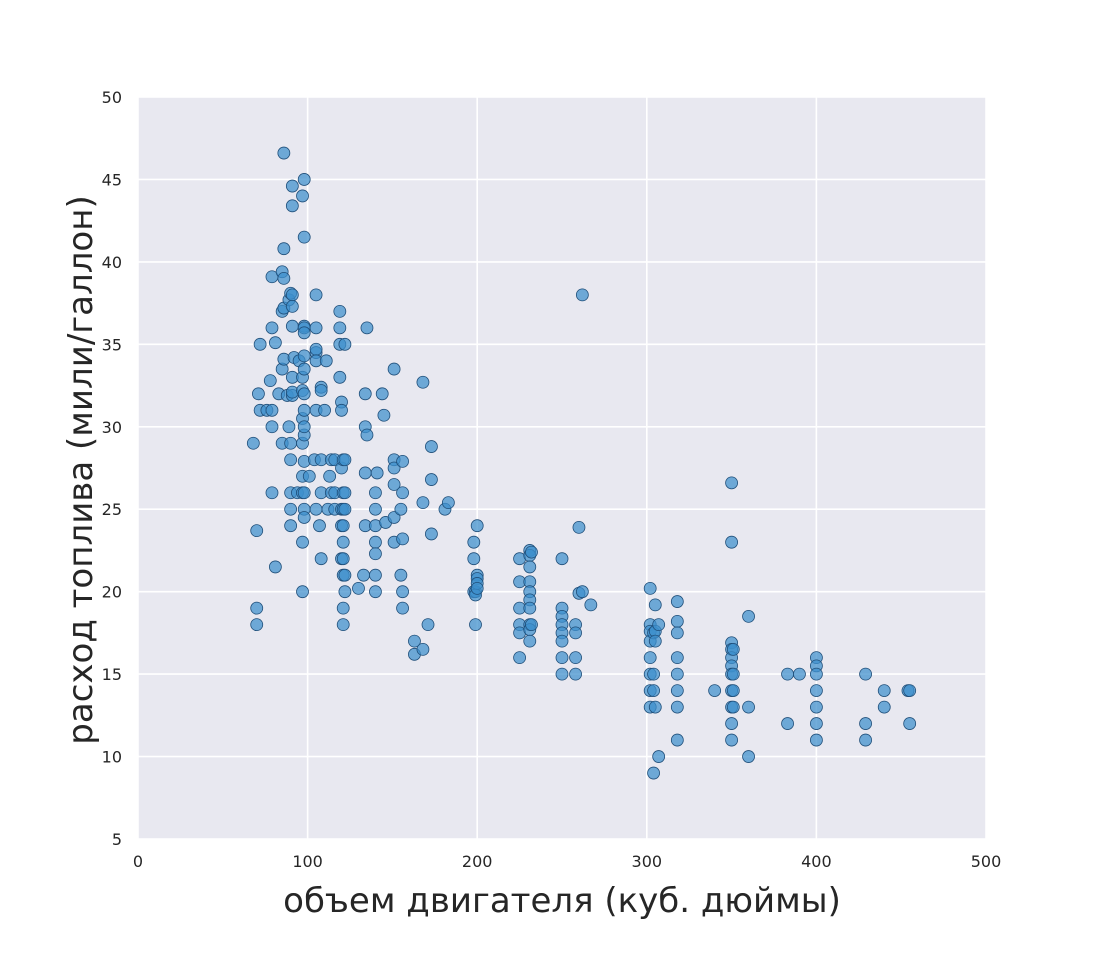 Image resolution: width=1097 pixels, height=960 pixels. What do you see at coordinates (647, 861) in the screenshot?
I see `x-tick-label: 300` at bounding box center [647, 861].